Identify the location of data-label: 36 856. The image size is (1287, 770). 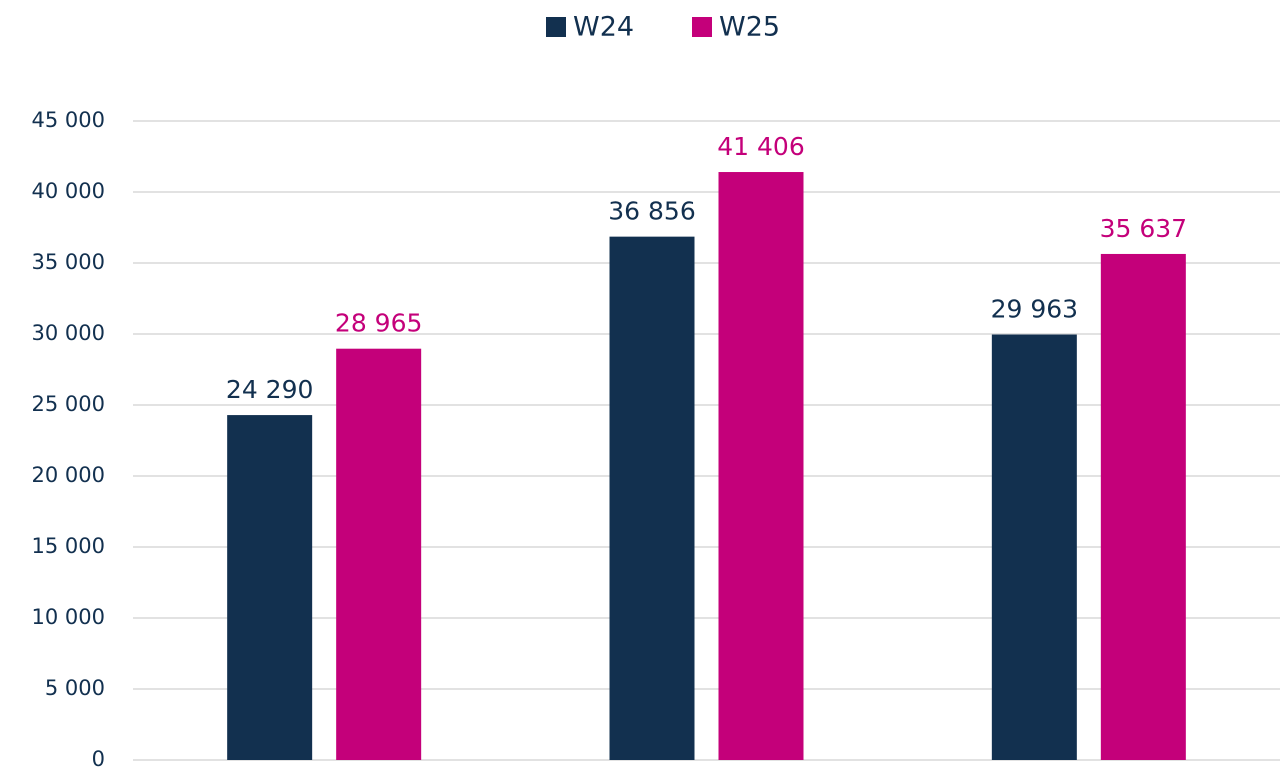
(651, 211).